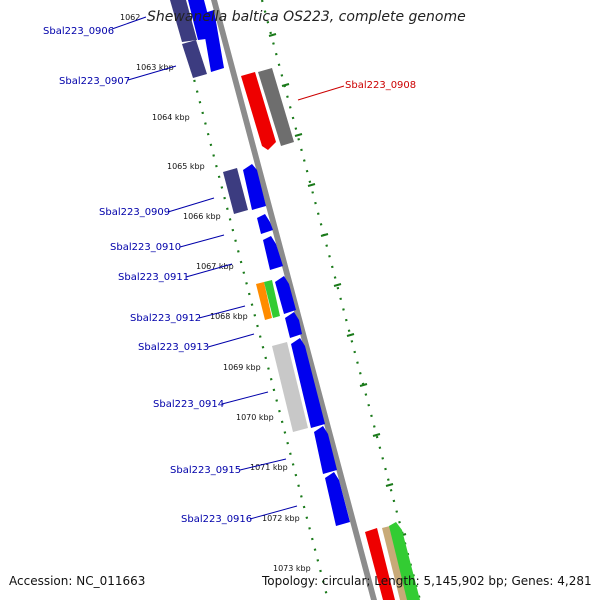  Describe the element at coordinates (290, 387) in the screenshot. I see `cds-0914-lightgray` at that location.